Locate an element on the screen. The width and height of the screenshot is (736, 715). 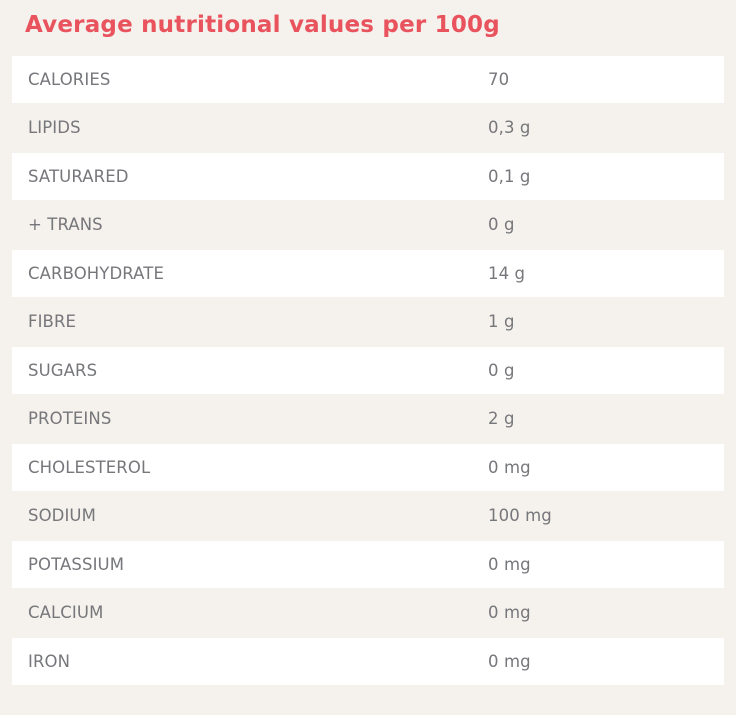
table-row-sodium: SODIUM 100 mg is located at coordinates (368, 516).